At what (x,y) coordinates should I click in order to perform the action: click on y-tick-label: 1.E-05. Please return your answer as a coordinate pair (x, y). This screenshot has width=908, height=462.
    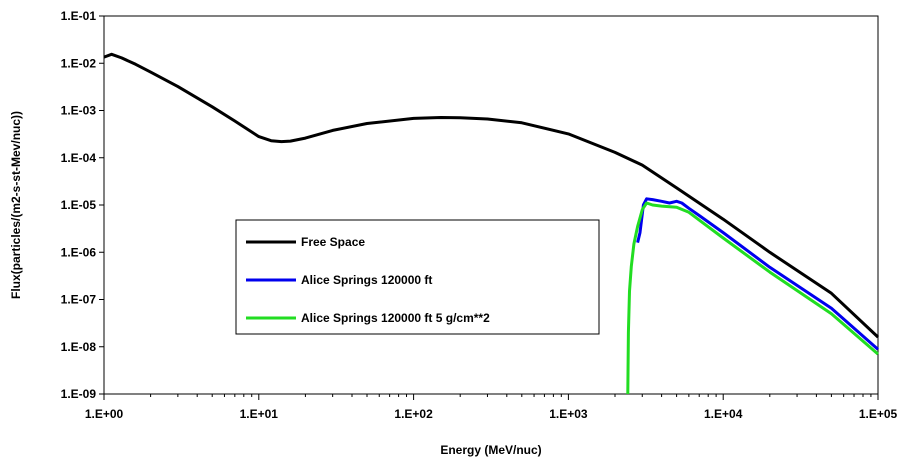
    Looking at the image, I should click on (79, 205).